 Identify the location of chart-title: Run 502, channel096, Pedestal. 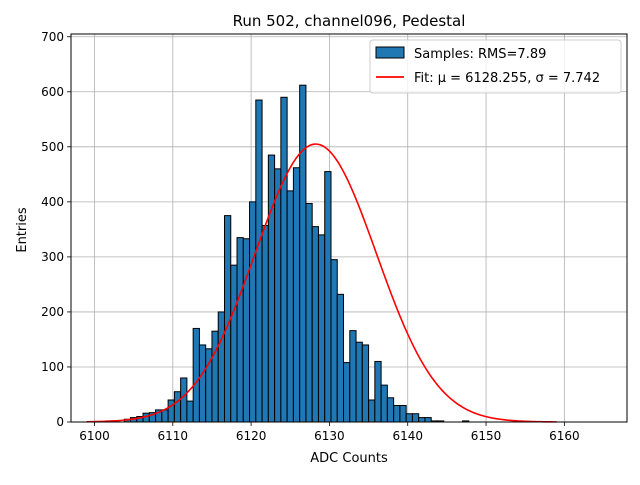
(349, 21).